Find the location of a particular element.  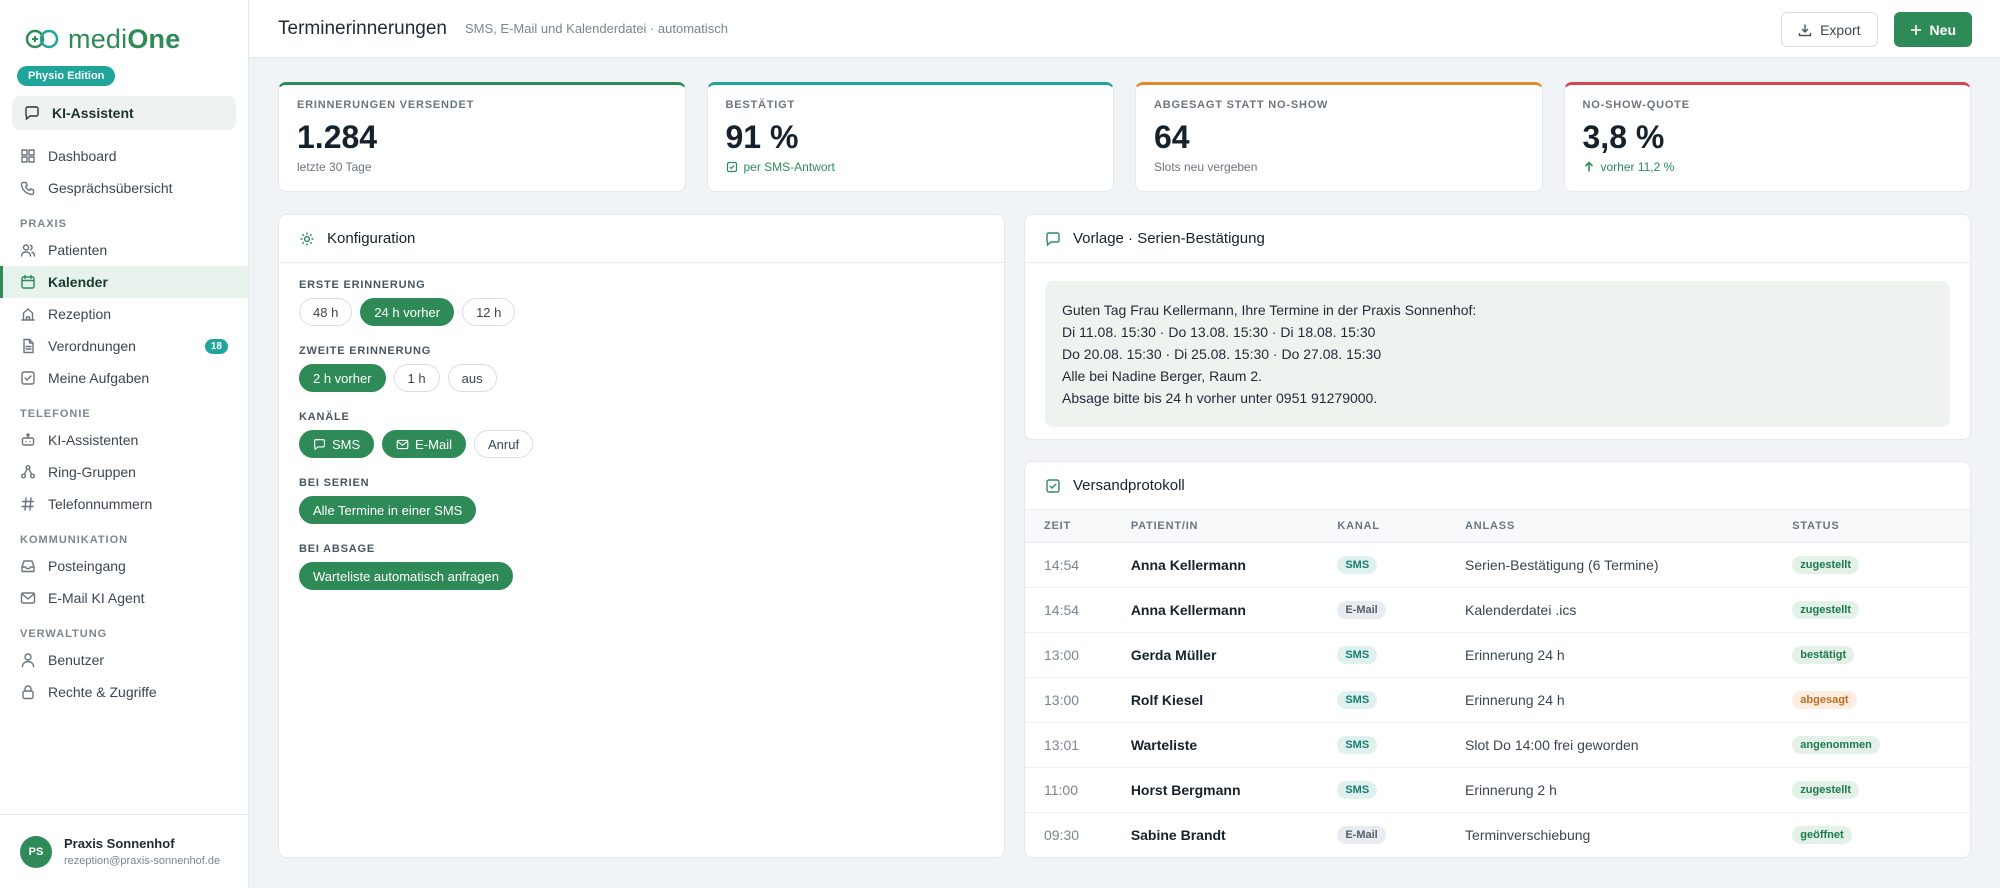

nav-section-title: TELEFONIE is located at coordinates (55, 414).